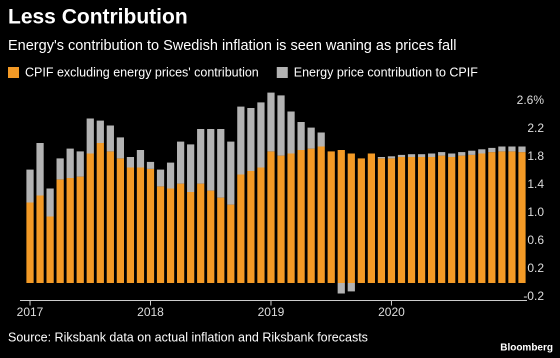 This screenshot has height=358, width=560. What do you see at coordinates (391, 312) in the screenshot?
I see `x-tick-label: 2020` at bounding box center [391, 312].